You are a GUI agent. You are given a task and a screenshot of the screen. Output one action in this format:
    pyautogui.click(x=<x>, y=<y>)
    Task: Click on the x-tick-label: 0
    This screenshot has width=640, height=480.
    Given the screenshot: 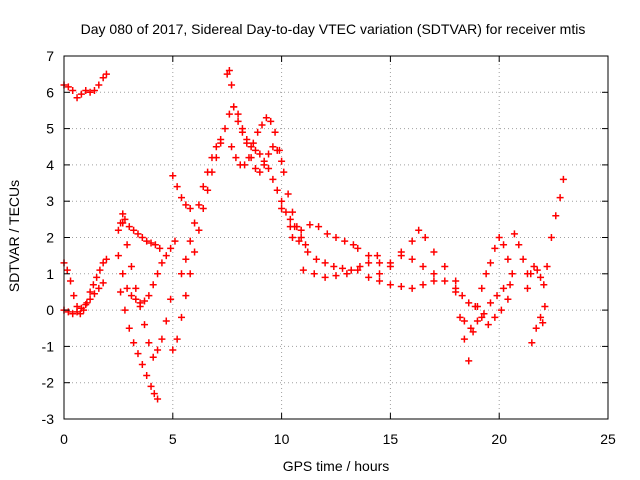 What is the action you would take?
    pyautogui.click(x=64, y=439)
    